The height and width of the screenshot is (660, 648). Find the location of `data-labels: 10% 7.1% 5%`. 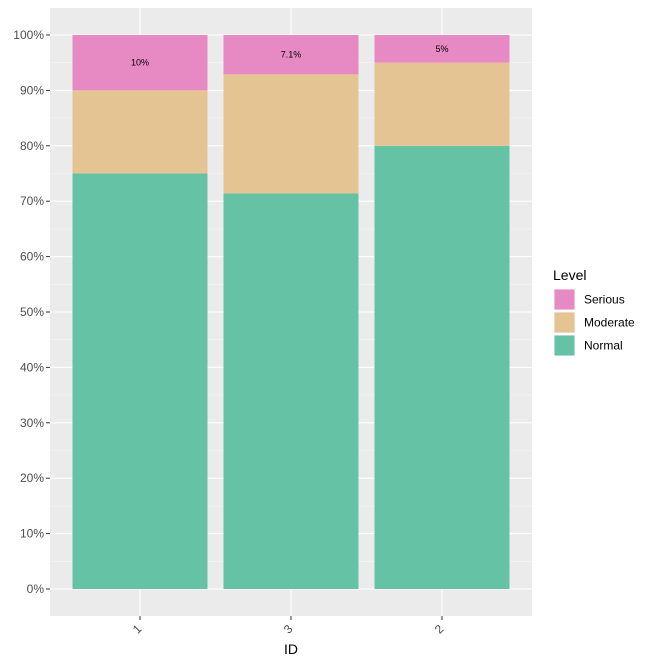

data-labels: 10% 7.1% 5% is located at coordinates (290, 56).